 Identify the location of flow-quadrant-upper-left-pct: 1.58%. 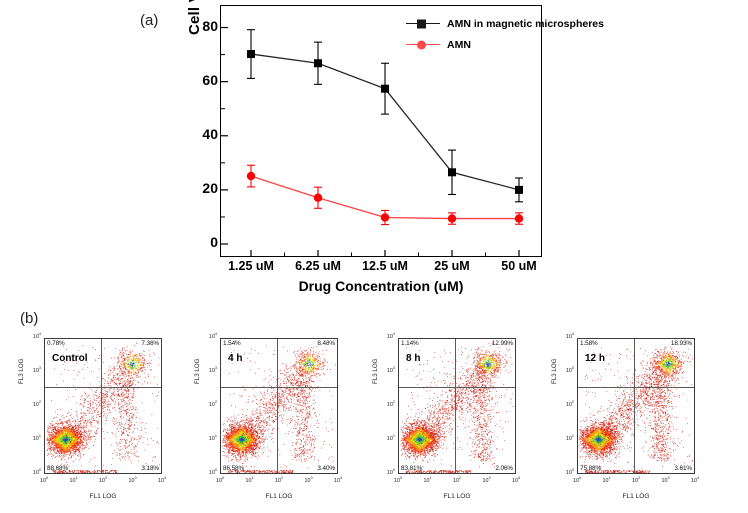
(589, 343).